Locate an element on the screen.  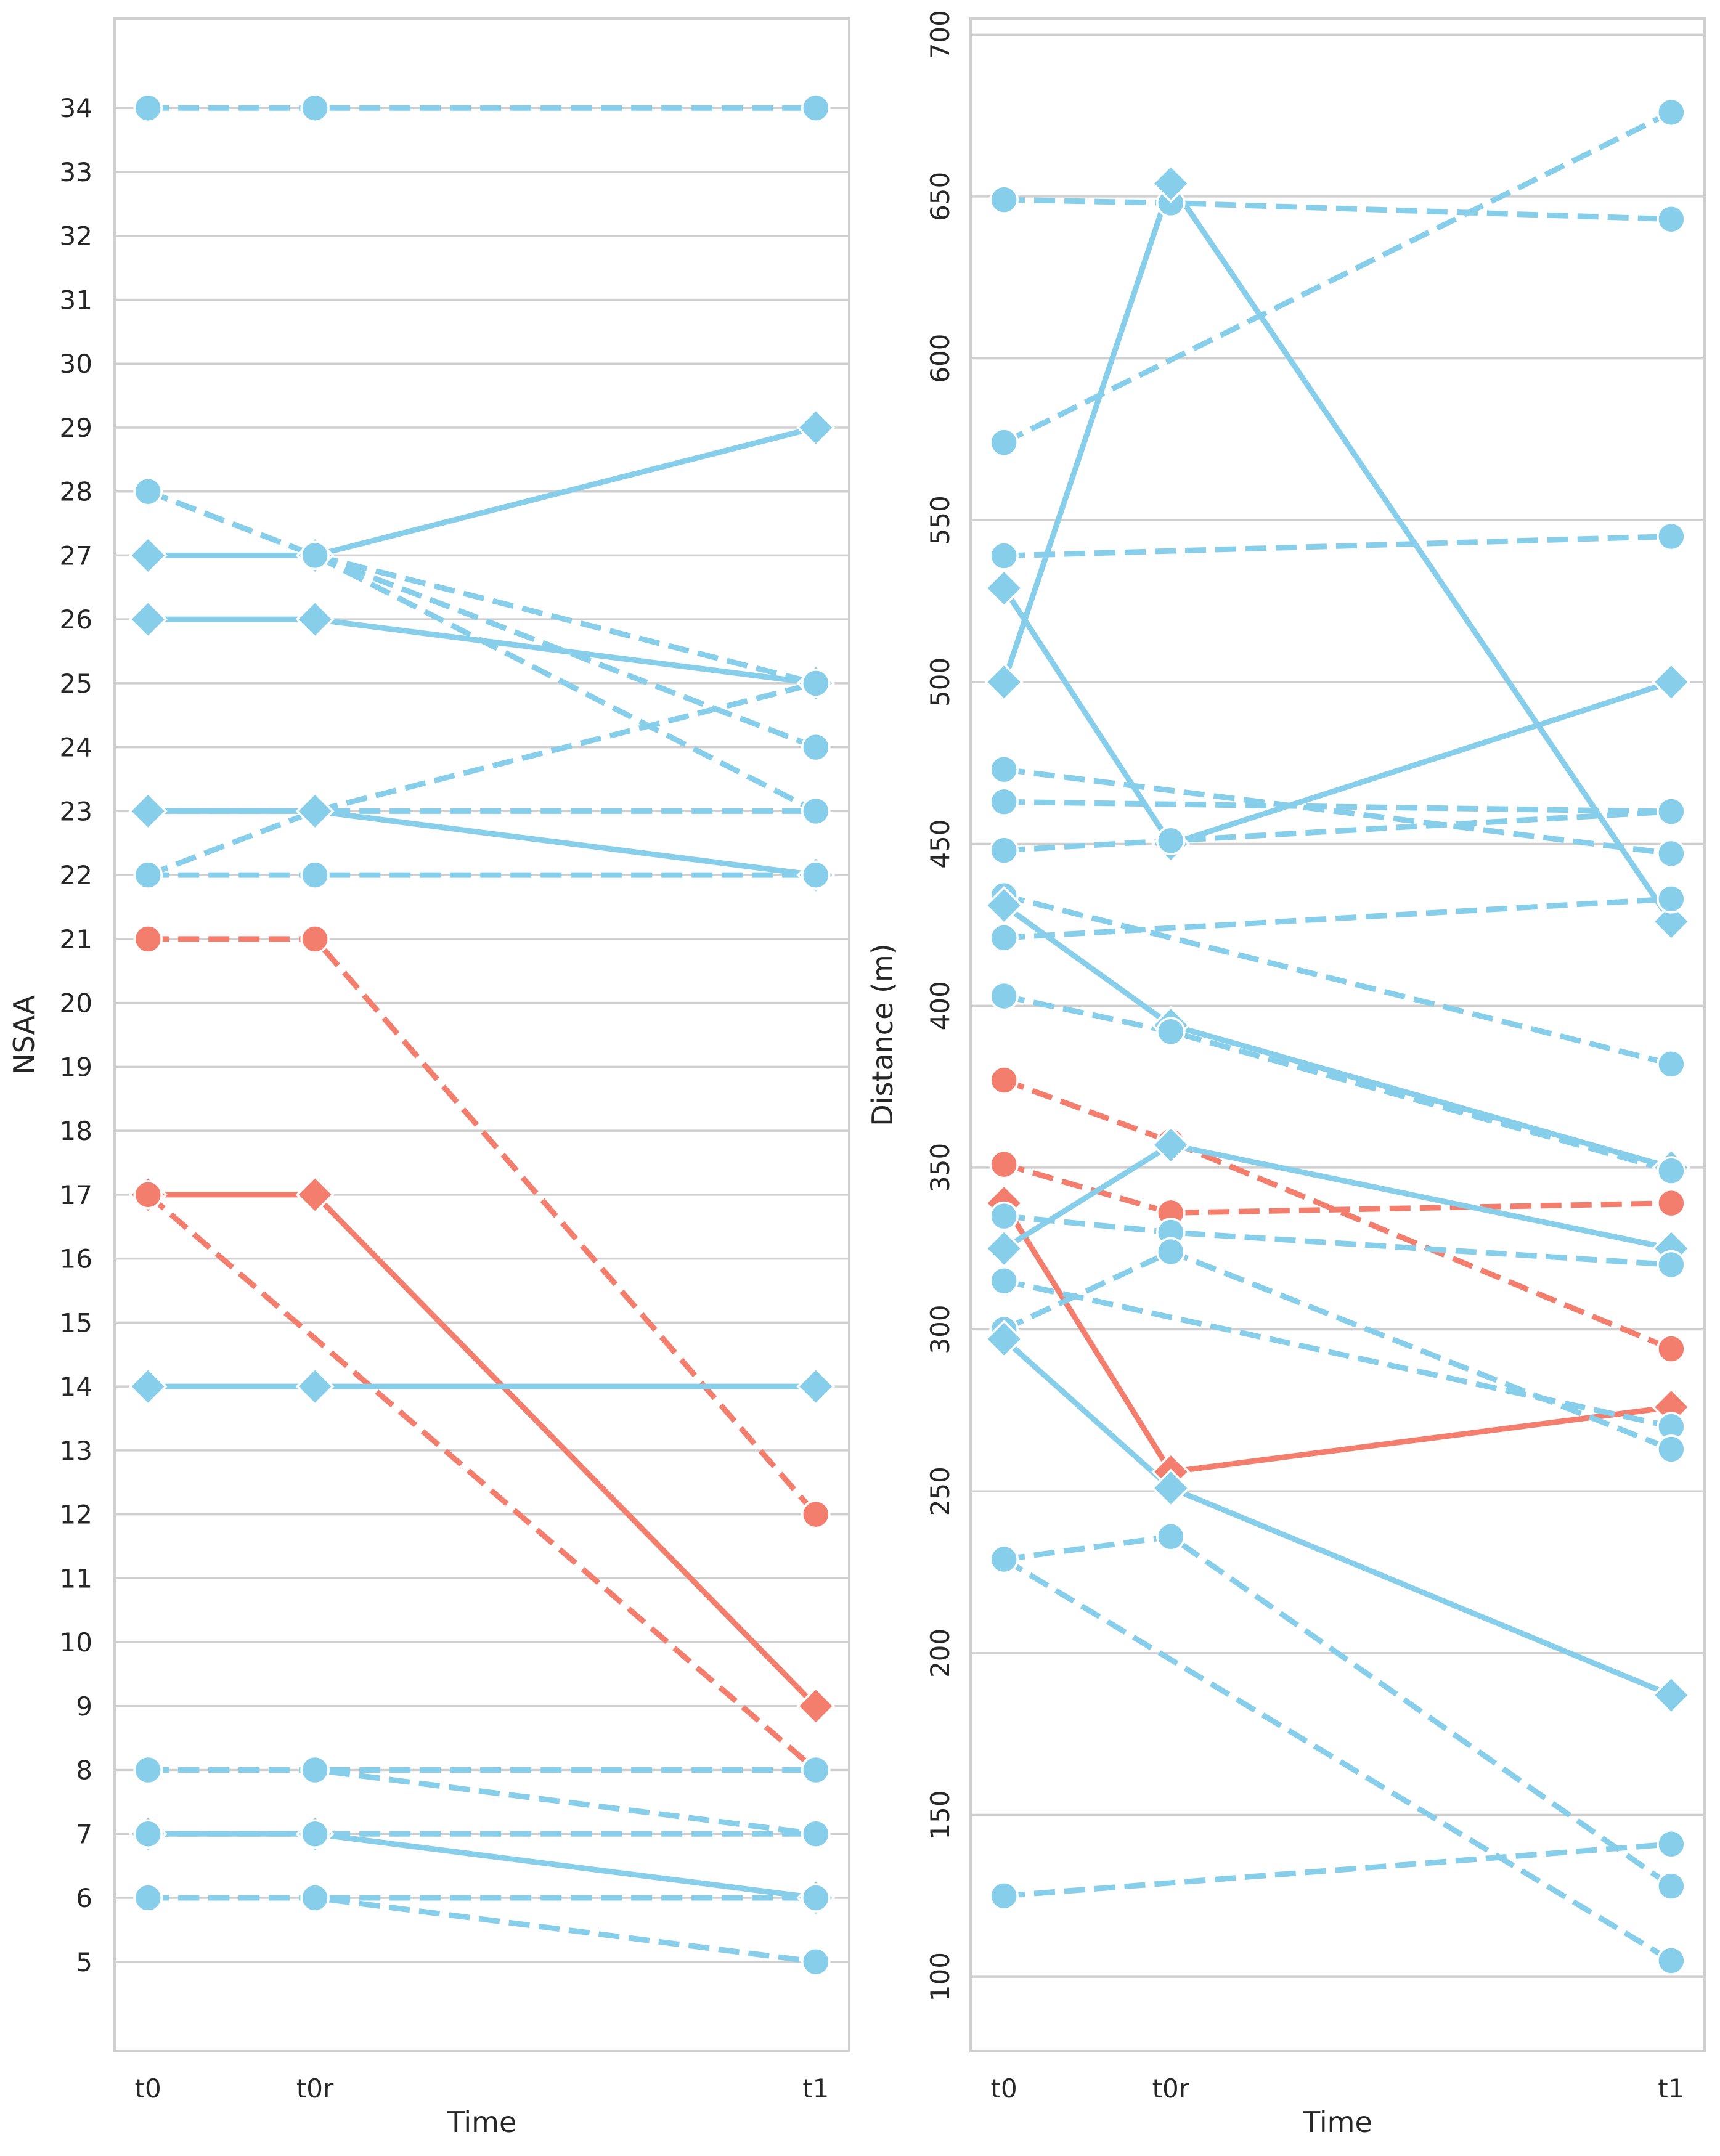
series-line-q22 is located at coordinates (1337, 1759).